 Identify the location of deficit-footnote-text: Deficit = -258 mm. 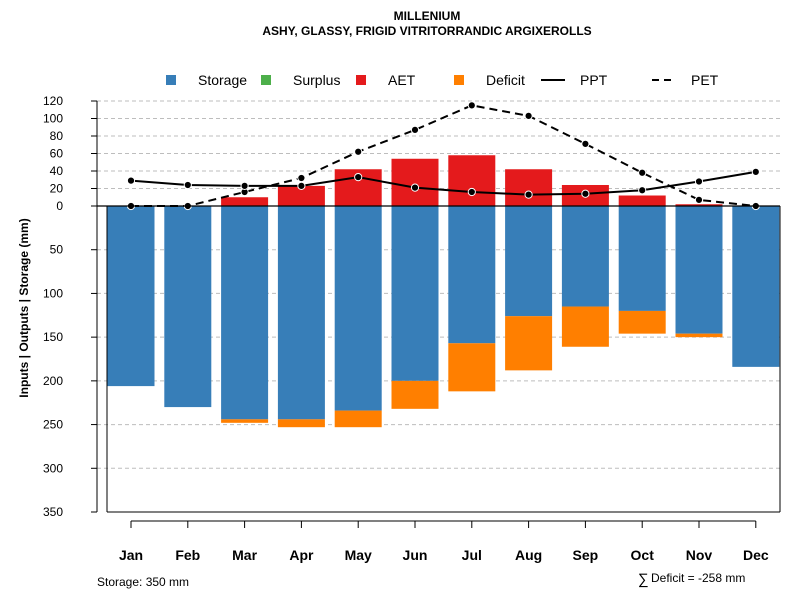
(698, 578).